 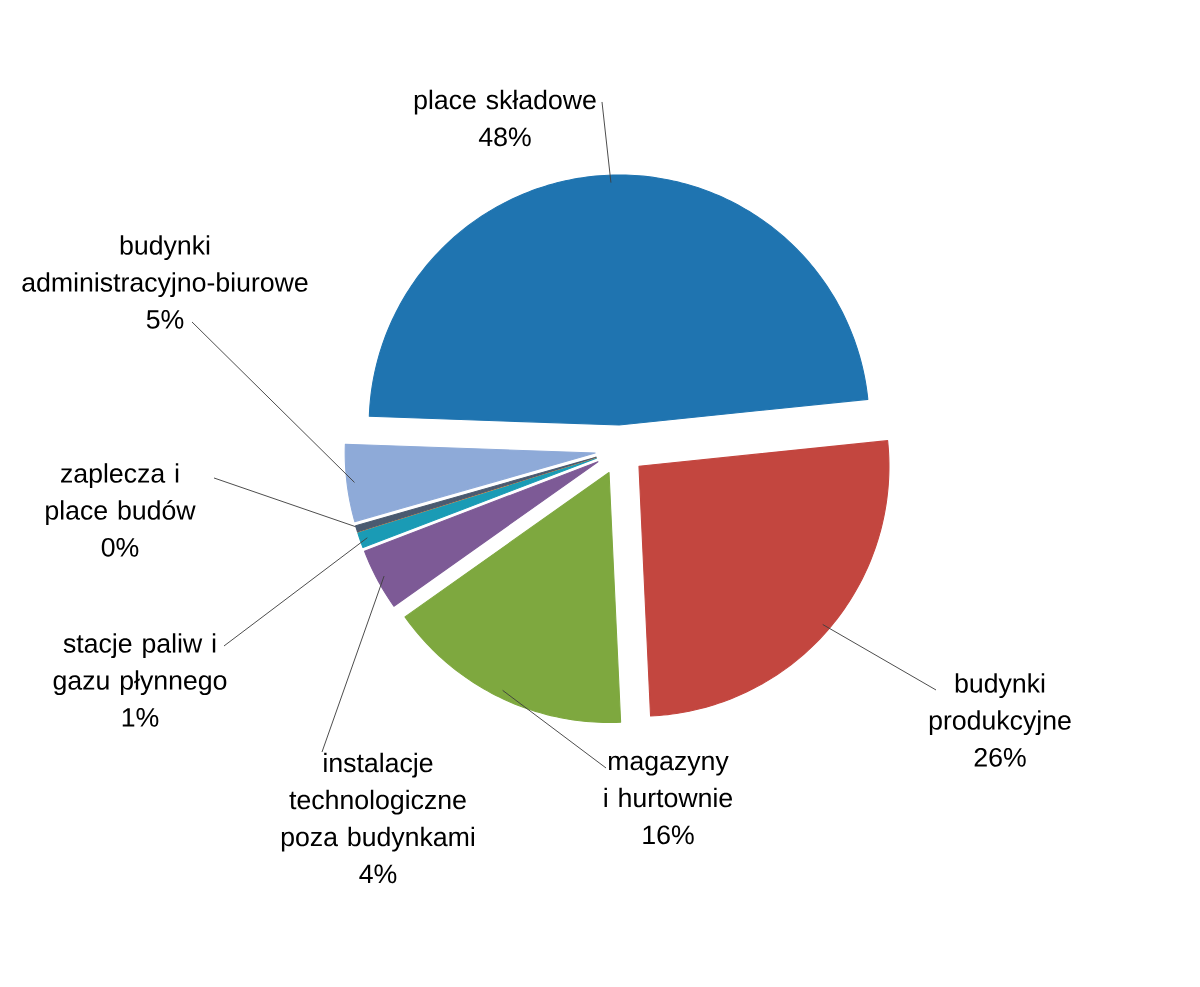 I want to click on data-label: 26%, so click(x=1000, y=757).